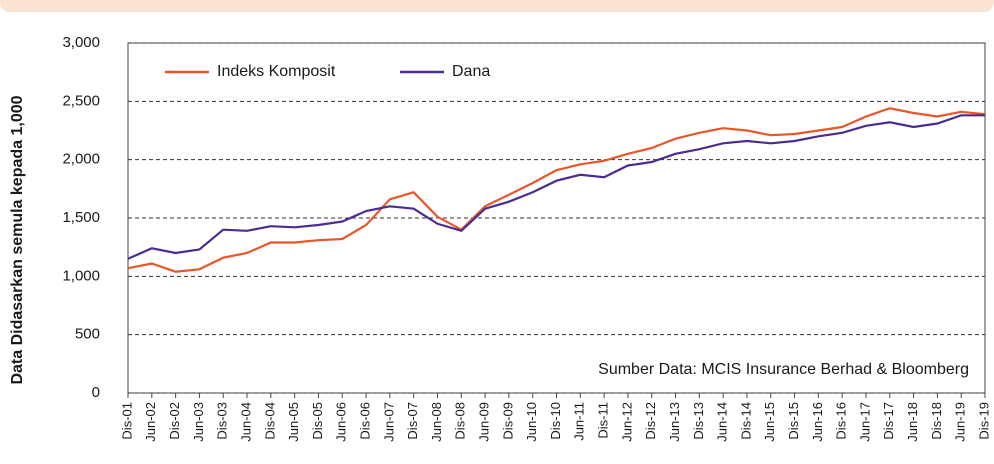  Describe the element at coordinates (245, 422) in the screenshot. I see `x-tick-label: Jun-04` at that location.